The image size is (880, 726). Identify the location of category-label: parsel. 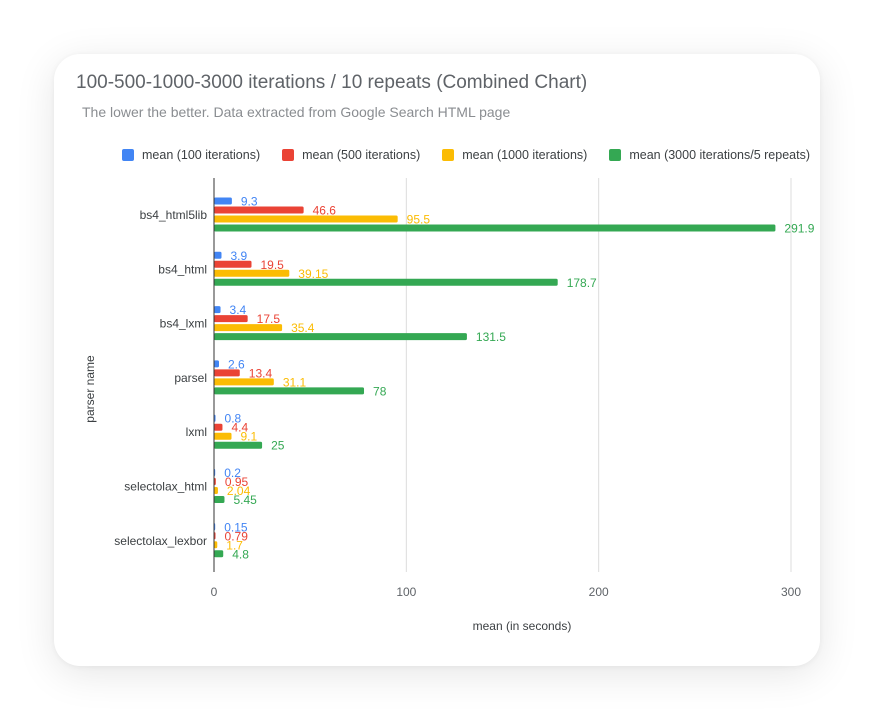
(190, 378).